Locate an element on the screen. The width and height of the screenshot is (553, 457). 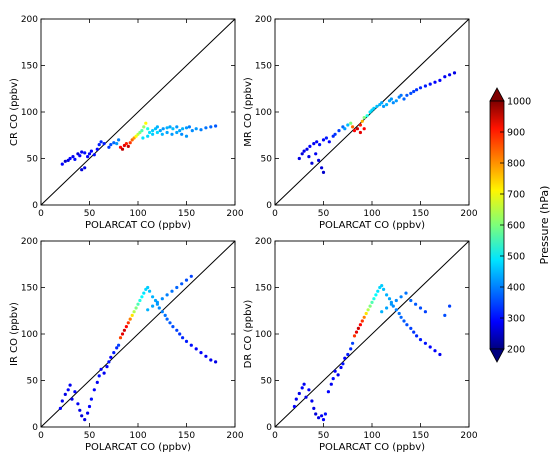
colorbar-tick-label: 700 is located at coordinates (516, 195).